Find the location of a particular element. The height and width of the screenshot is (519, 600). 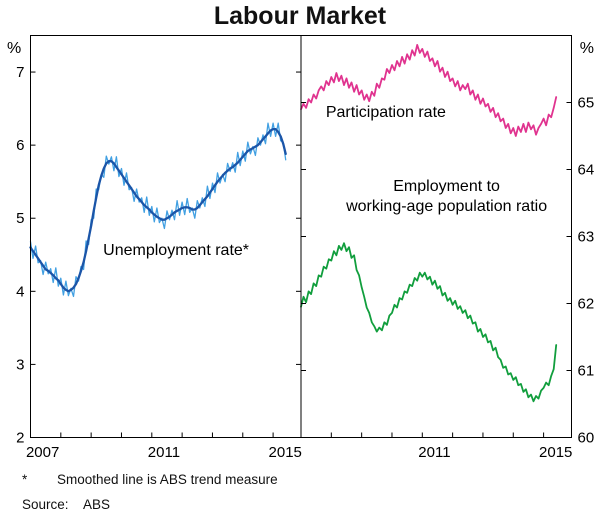

label-unemployment-rate: Unemployment rate* is located at coordinates (176, 250).